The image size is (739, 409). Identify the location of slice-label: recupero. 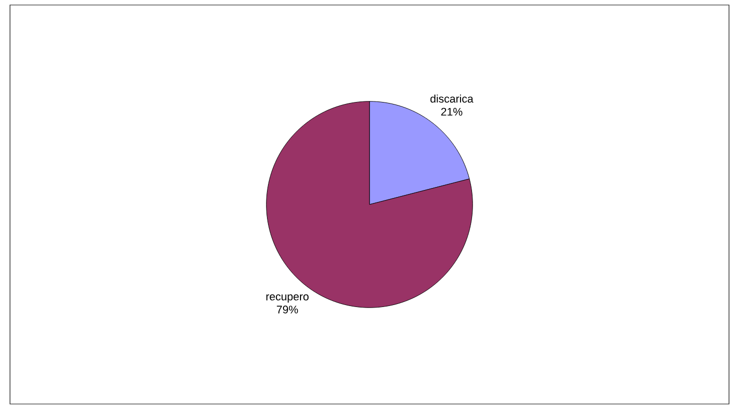
(287, 298).